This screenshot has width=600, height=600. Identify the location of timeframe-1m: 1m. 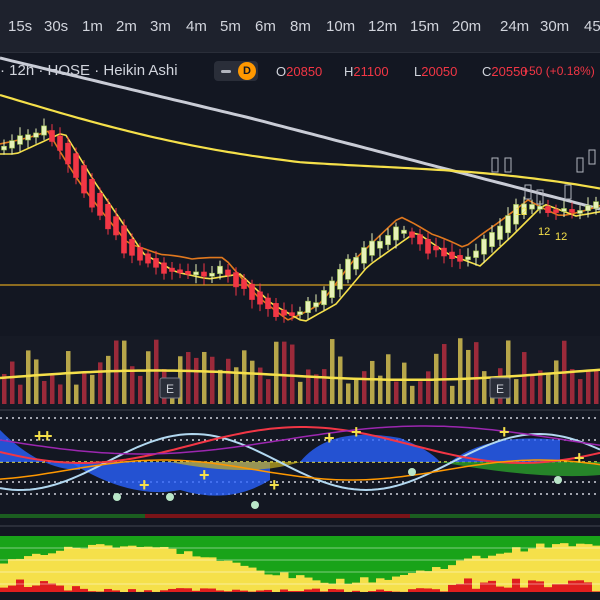
(92, 26).